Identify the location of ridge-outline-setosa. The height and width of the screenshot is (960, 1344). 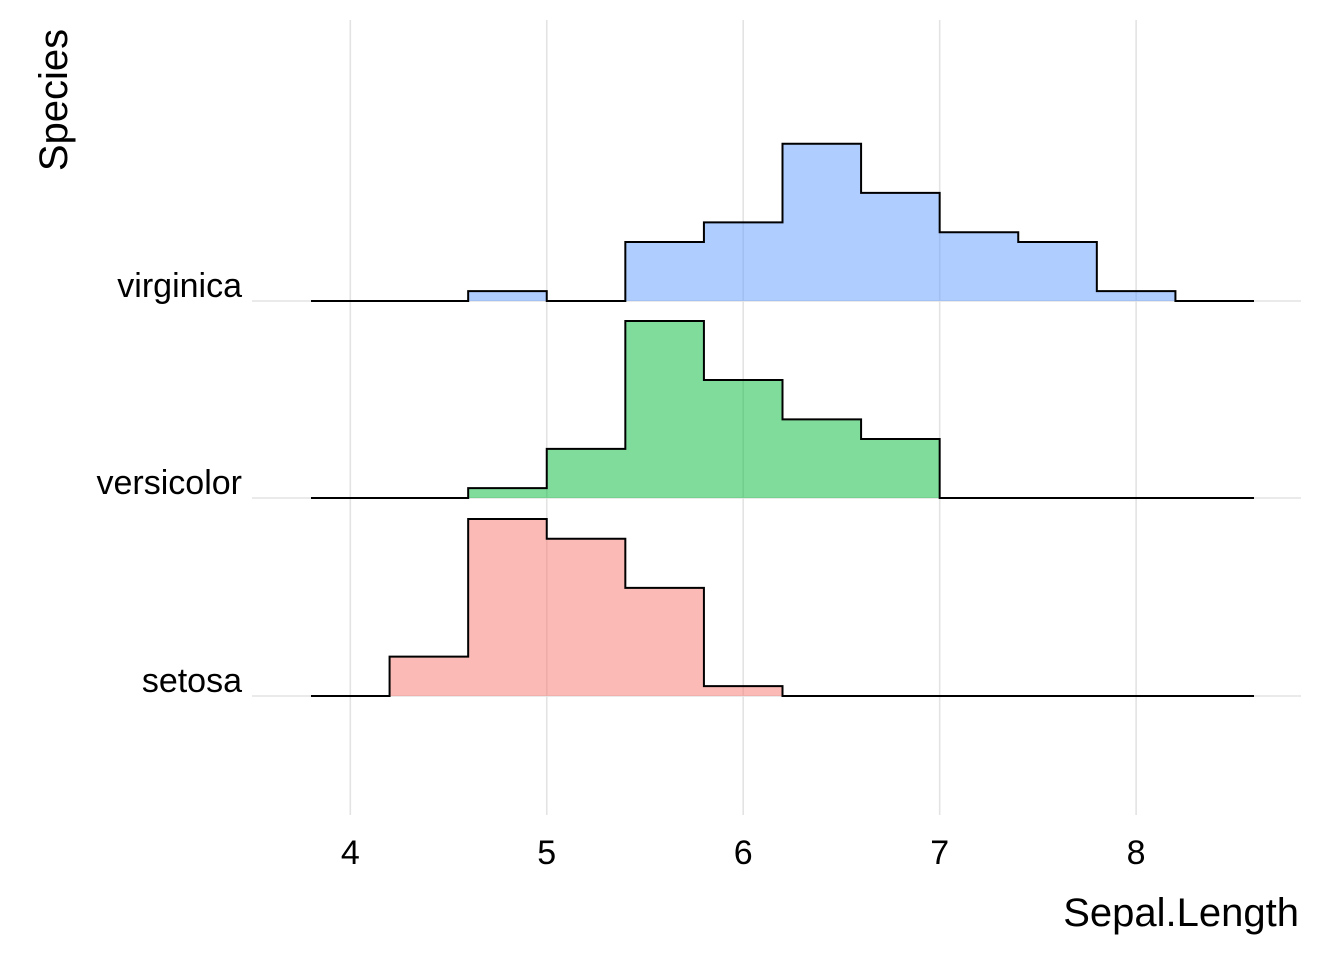
(782, 607).